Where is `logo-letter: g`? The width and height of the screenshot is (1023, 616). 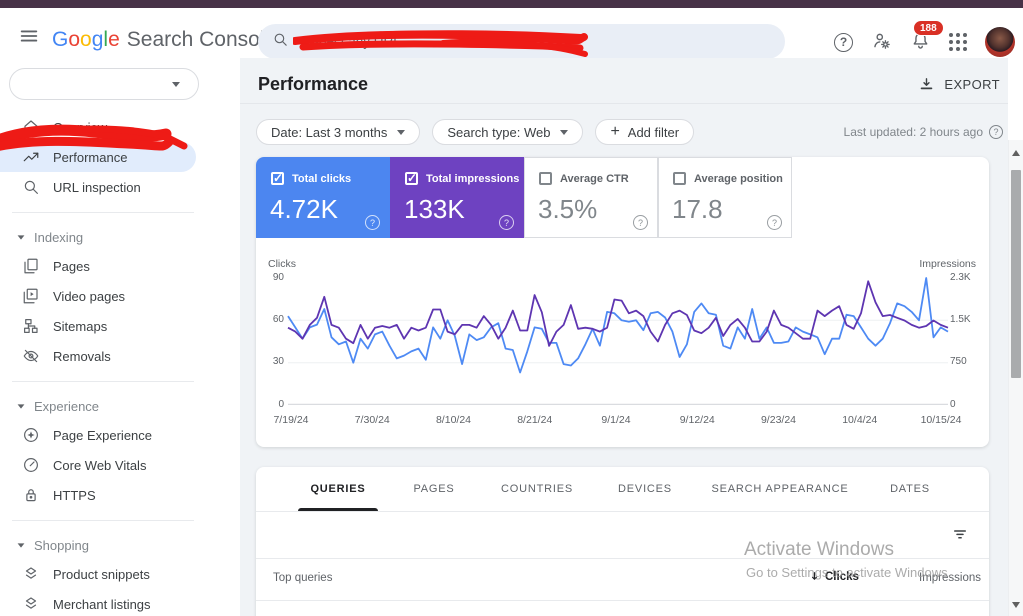 logo-letter: g is located at coordinates (97, 39).